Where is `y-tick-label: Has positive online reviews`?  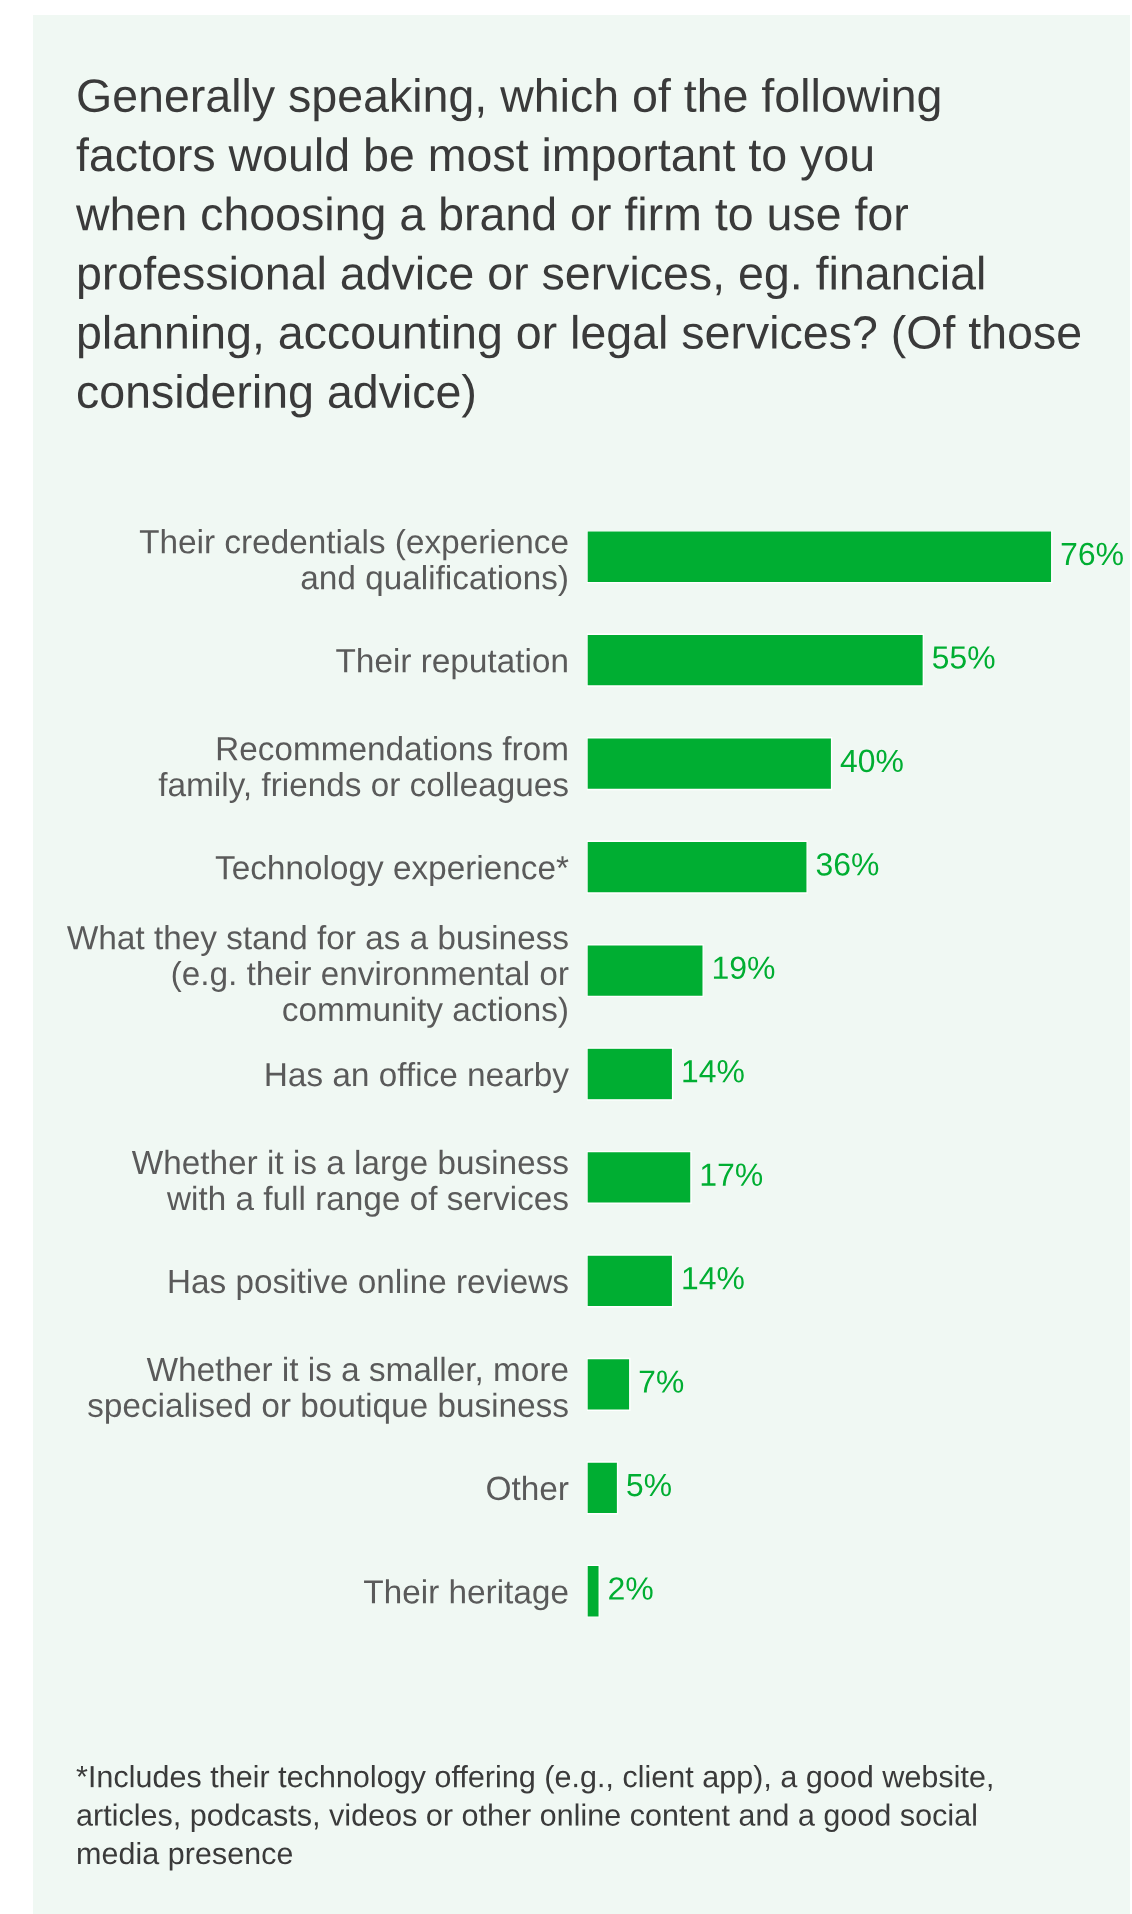
y-tick-label: Has positive online reviews is located at coordinates (368, 1284).